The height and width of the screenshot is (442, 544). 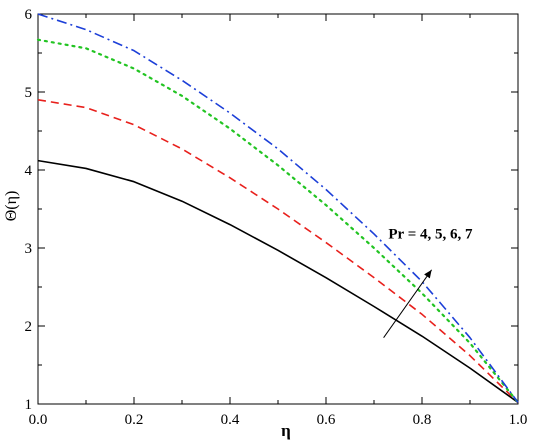 What do you see at coordinates (29, 405) in the screenshot?
I see `y-tick-label: 1` at bounding box center [29, 405].